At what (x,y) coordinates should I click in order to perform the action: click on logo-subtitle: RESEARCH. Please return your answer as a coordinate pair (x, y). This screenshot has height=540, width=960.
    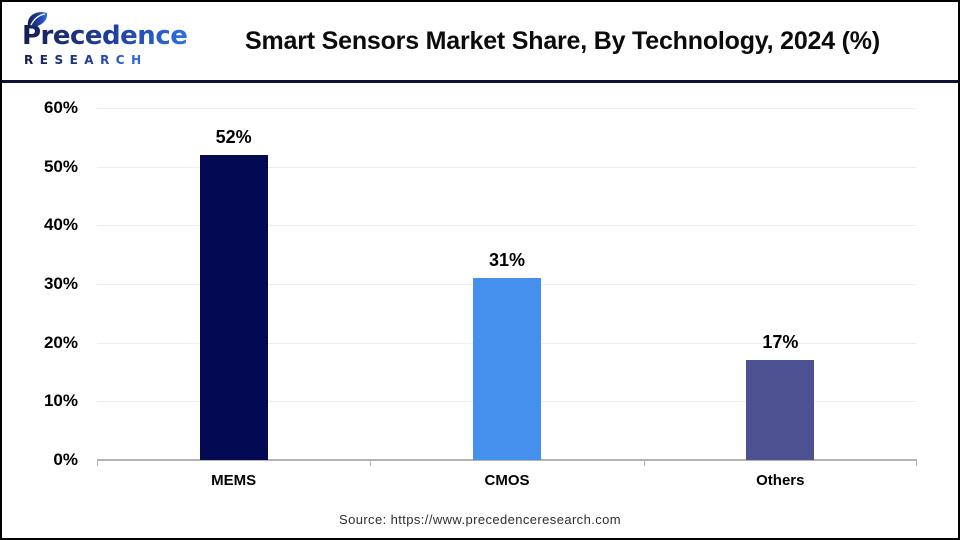
    Looking at the image, I should click on (86, 60).